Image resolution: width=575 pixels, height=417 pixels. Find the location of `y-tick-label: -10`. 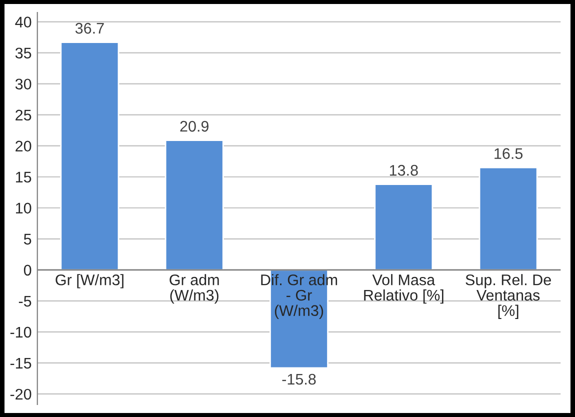

y-tick-label: -10 is located at coordinates (21, 332).